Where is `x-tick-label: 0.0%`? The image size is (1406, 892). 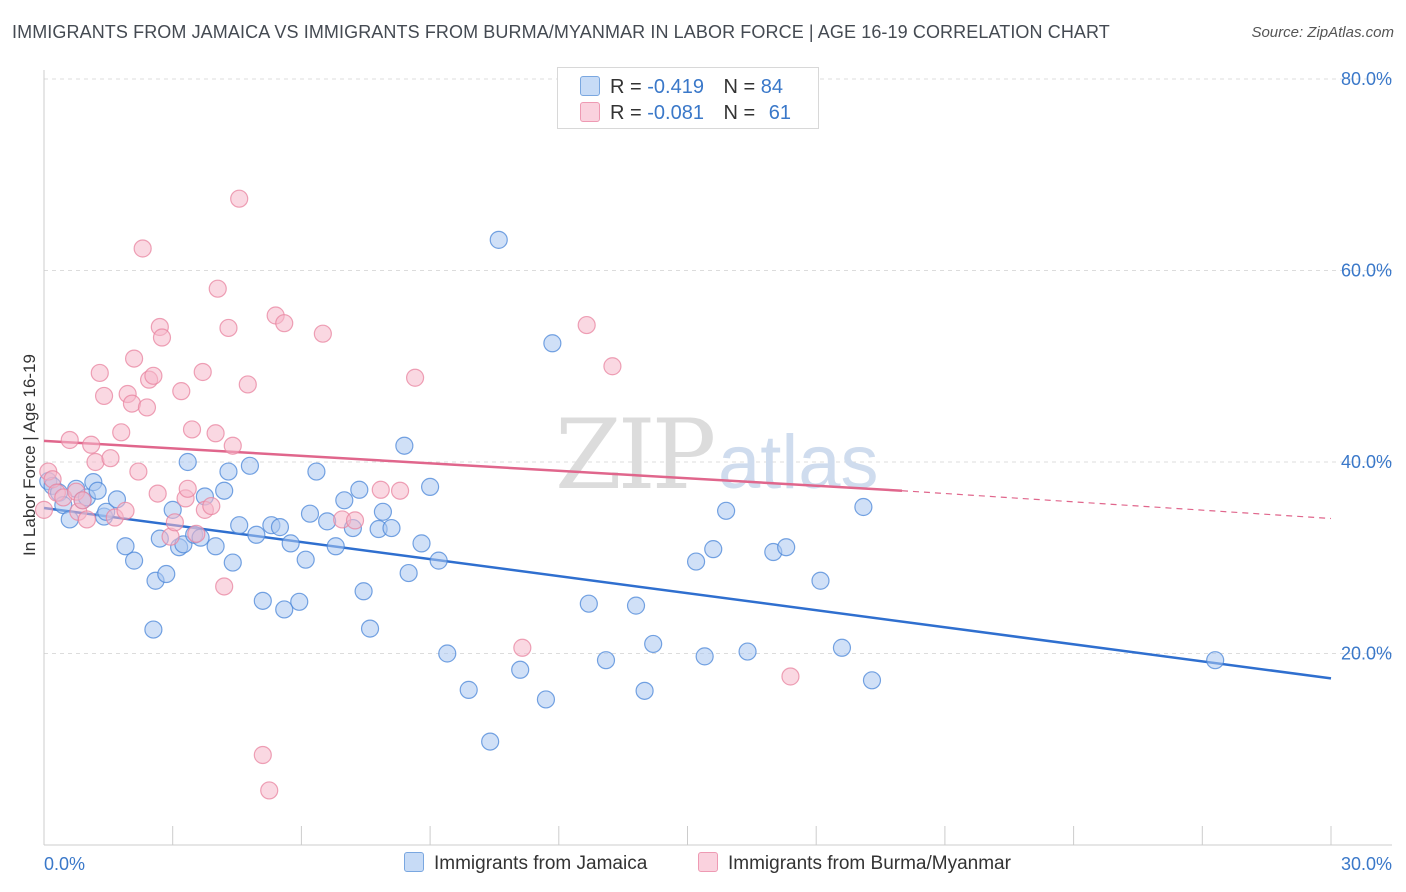 x-tick-label: 0.0% is located at coordinates (64, 864).